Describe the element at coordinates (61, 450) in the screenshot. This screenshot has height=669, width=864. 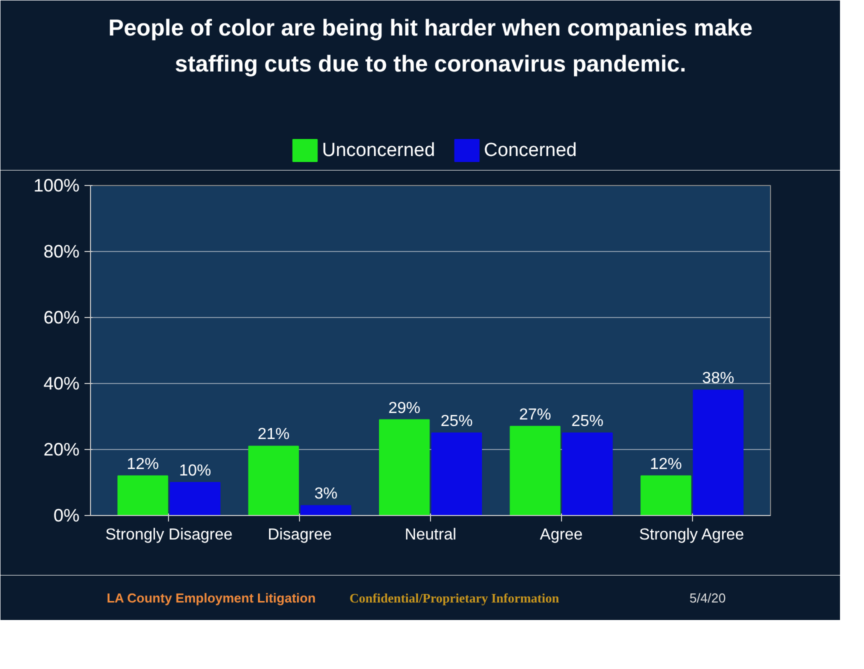
I see `y-tick-label: 20%` at that location.